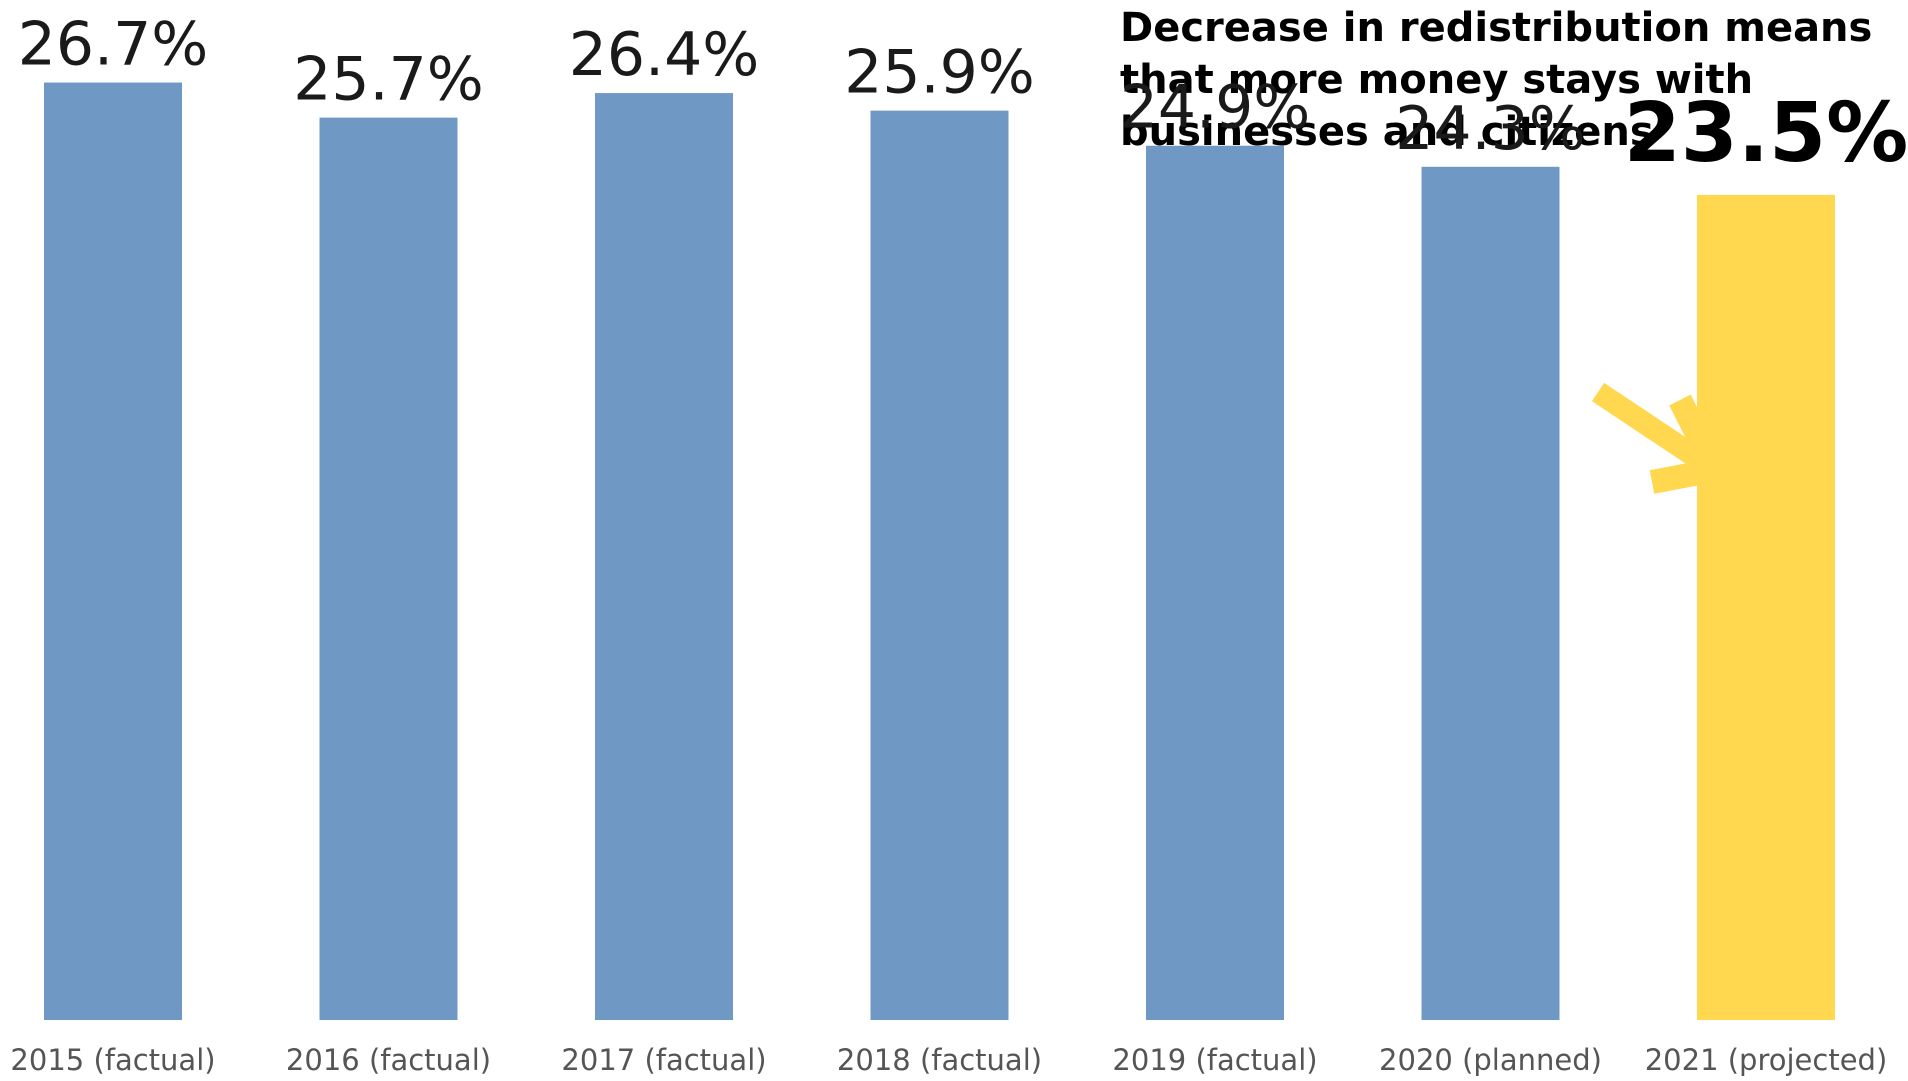 Image resolution: width=1908 pixels, height=1081 pixels. I want to click on arrow-head, so click(1691, 444).